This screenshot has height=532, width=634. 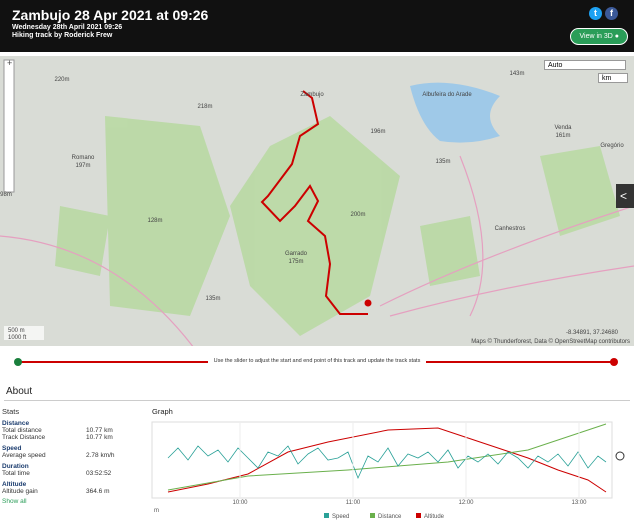 What do you see at coordinates (72, 491) in the screenshot?
I see `stat-row: Altitude gain 364.6 m` at bounding box center [72, 491].